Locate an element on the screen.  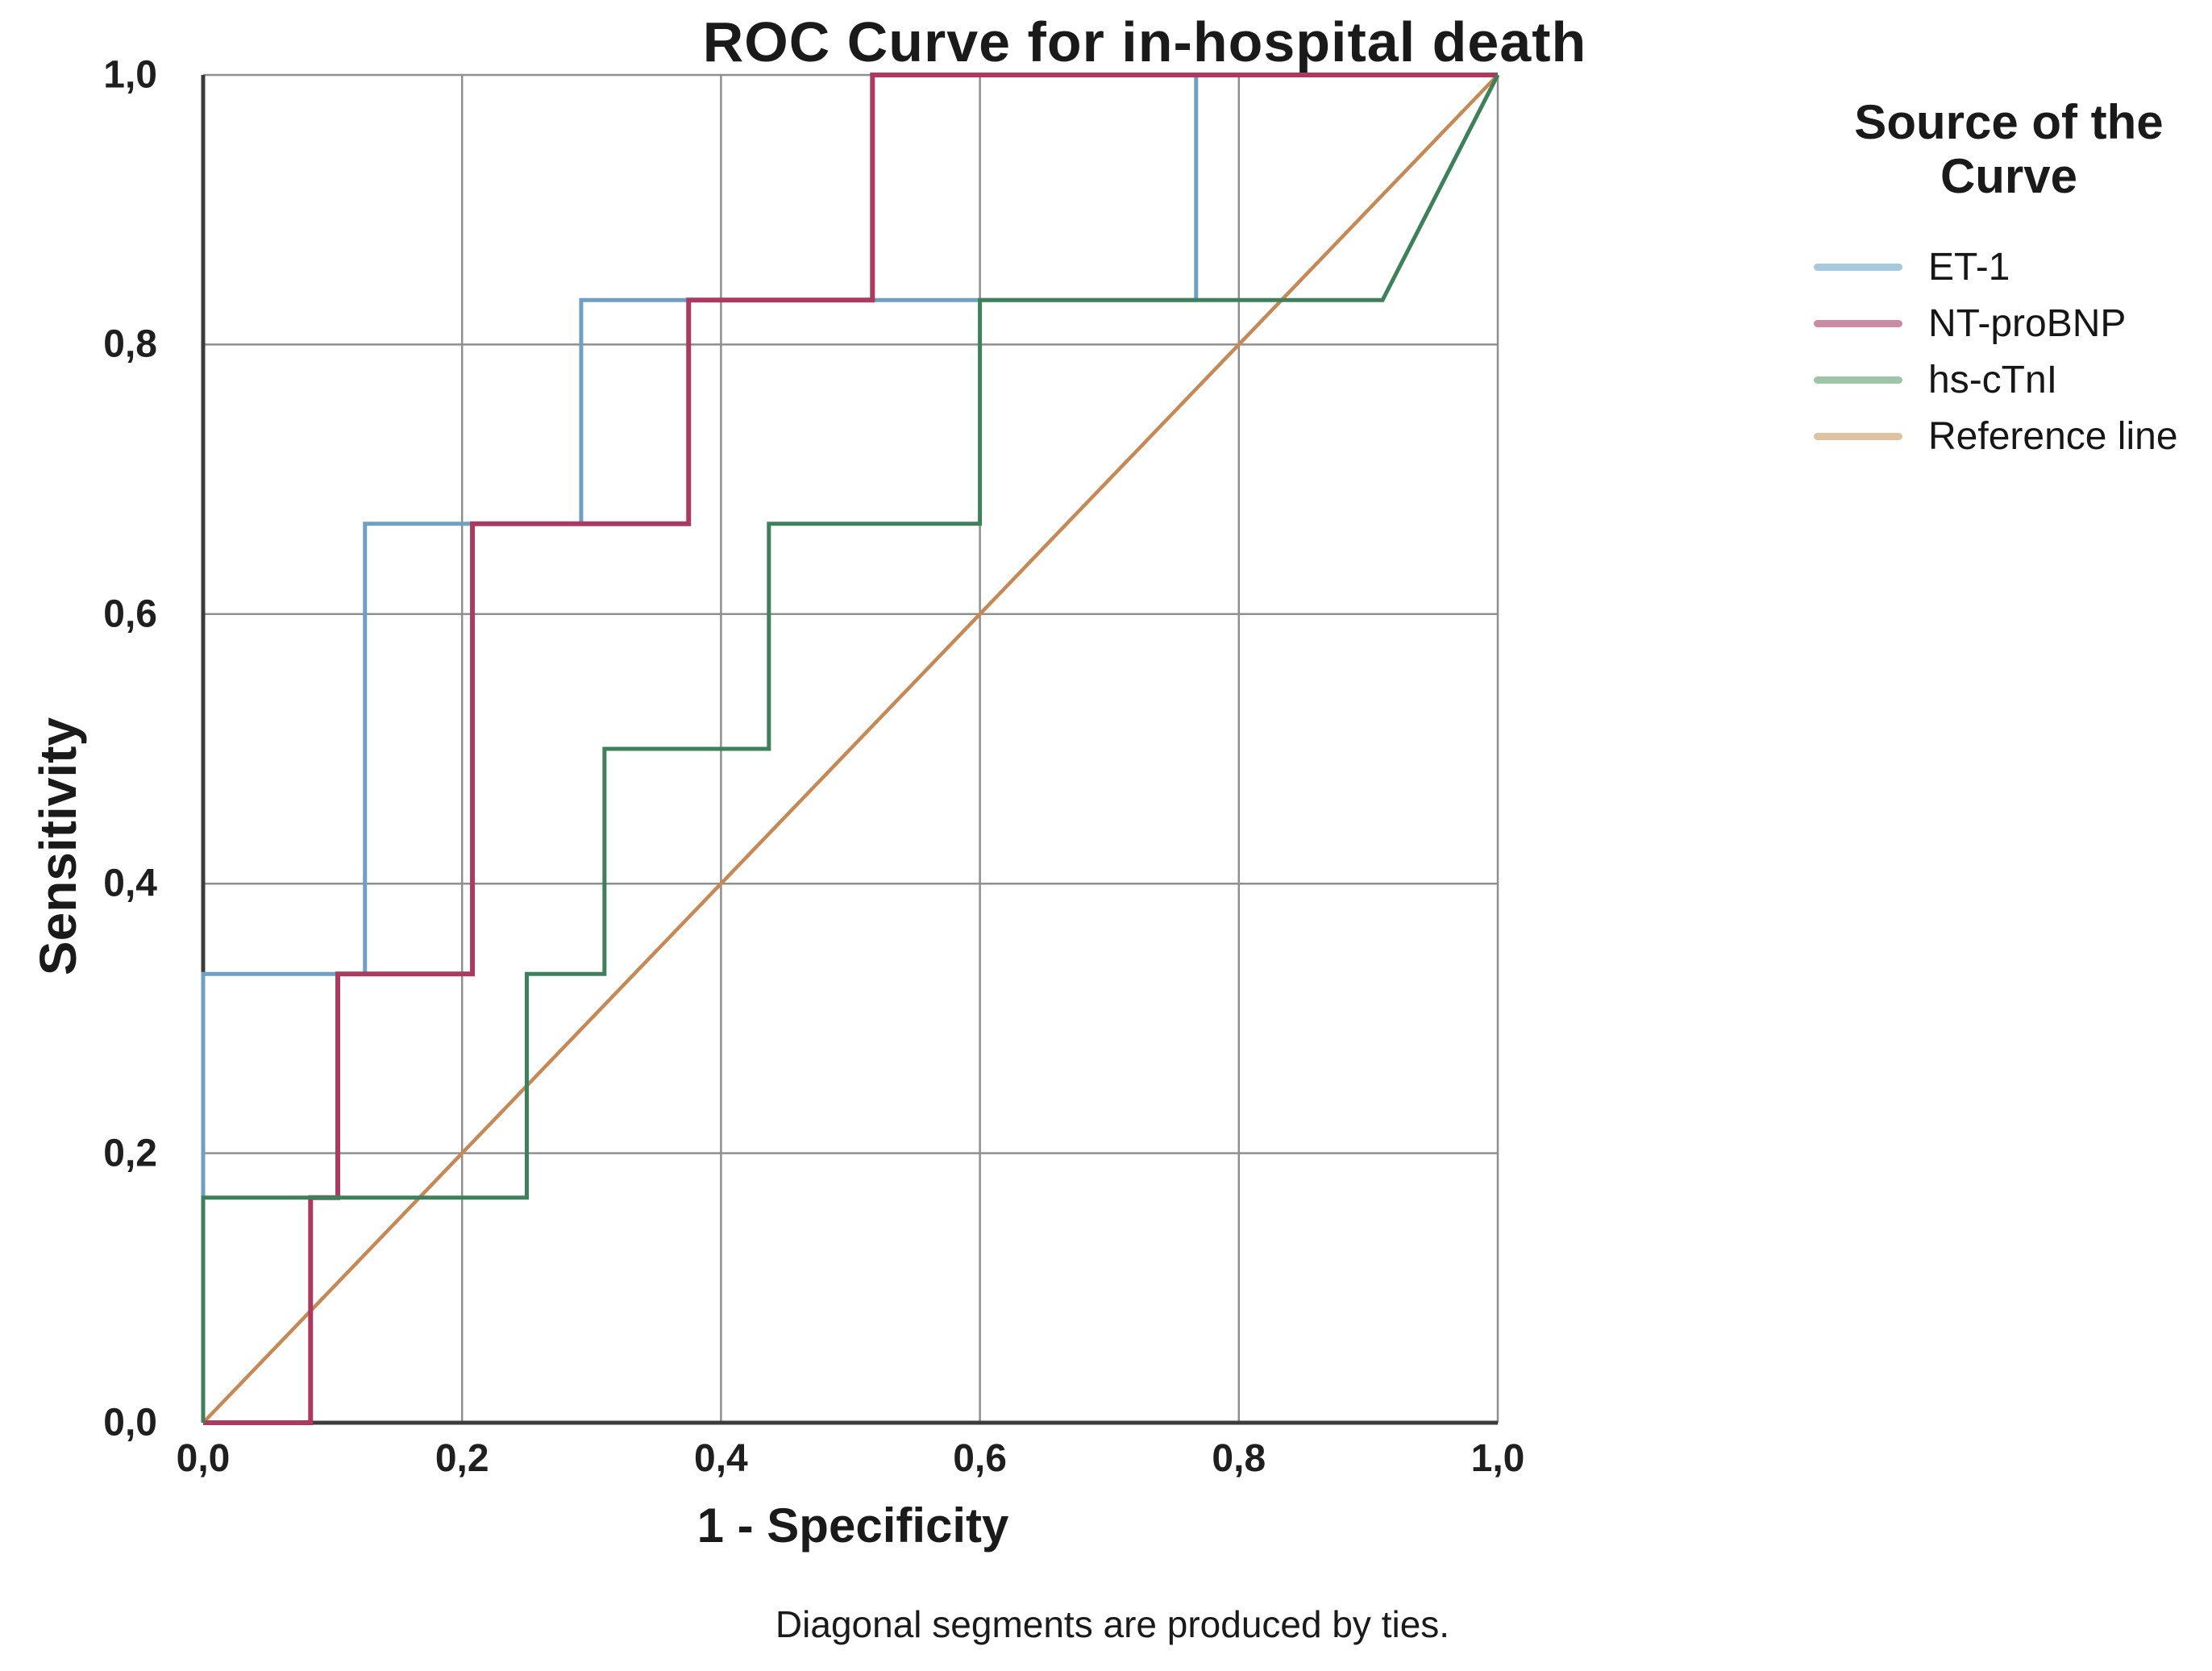
y-tick-label: 0,0 is located at coordinates (130, 1422).